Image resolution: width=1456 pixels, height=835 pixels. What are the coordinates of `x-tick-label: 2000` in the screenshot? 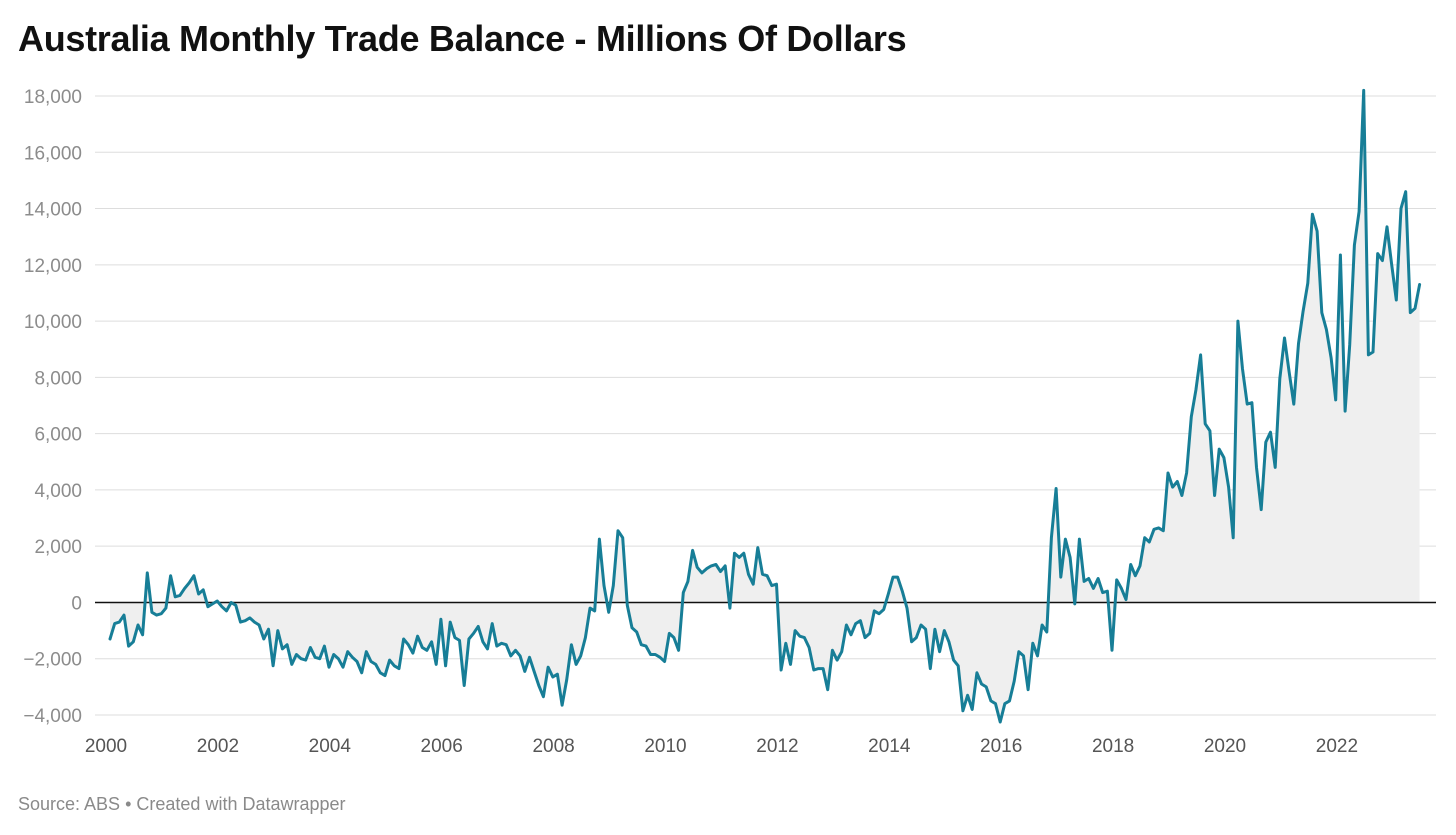 It's located at (106, 746).